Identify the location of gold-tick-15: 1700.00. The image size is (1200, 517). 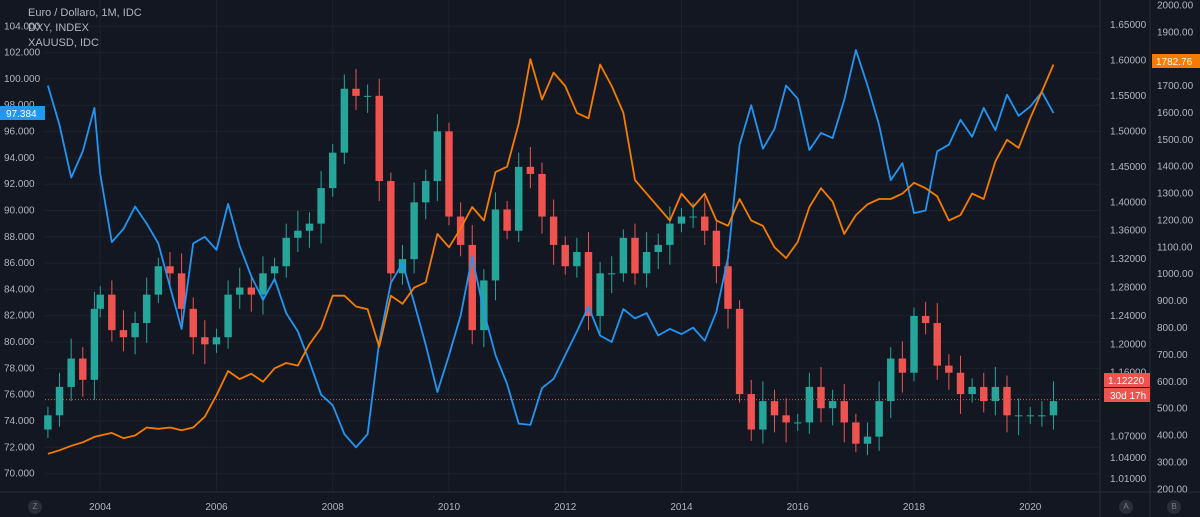
(1175, 86).